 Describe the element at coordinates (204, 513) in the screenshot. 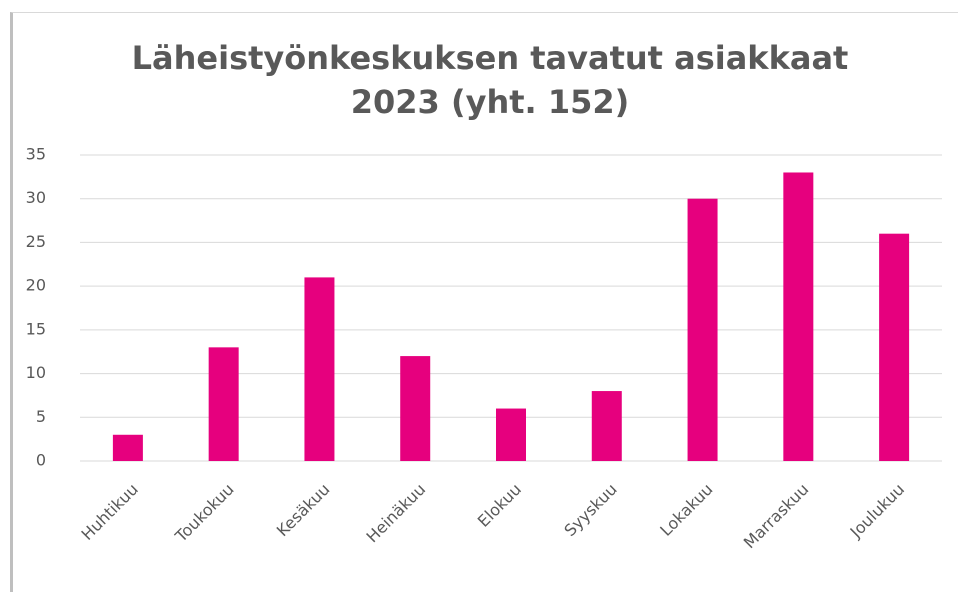

I see `x-tick-label: Toukokuu` at that location.